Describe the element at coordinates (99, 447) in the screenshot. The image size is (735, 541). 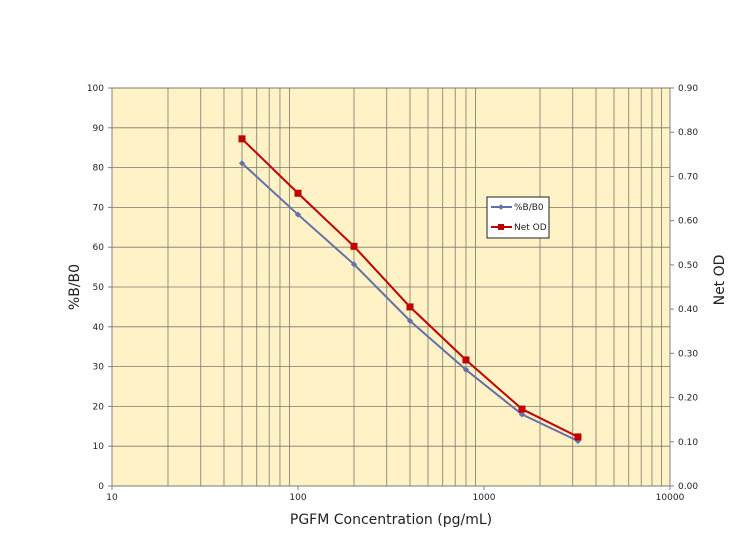
I see `y-tick-label: 10` at that location.